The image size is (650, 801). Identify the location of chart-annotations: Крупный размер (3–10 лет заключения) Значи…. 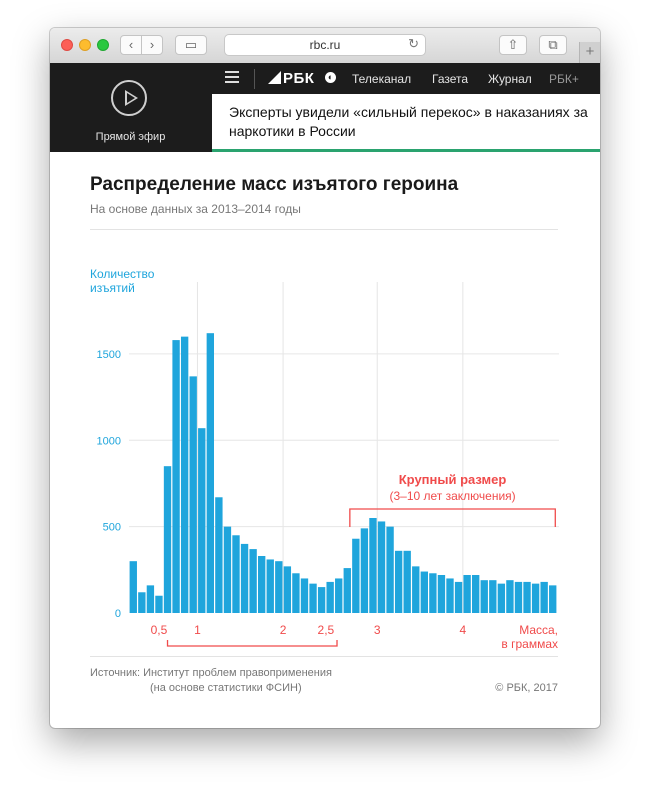
(361, 562).